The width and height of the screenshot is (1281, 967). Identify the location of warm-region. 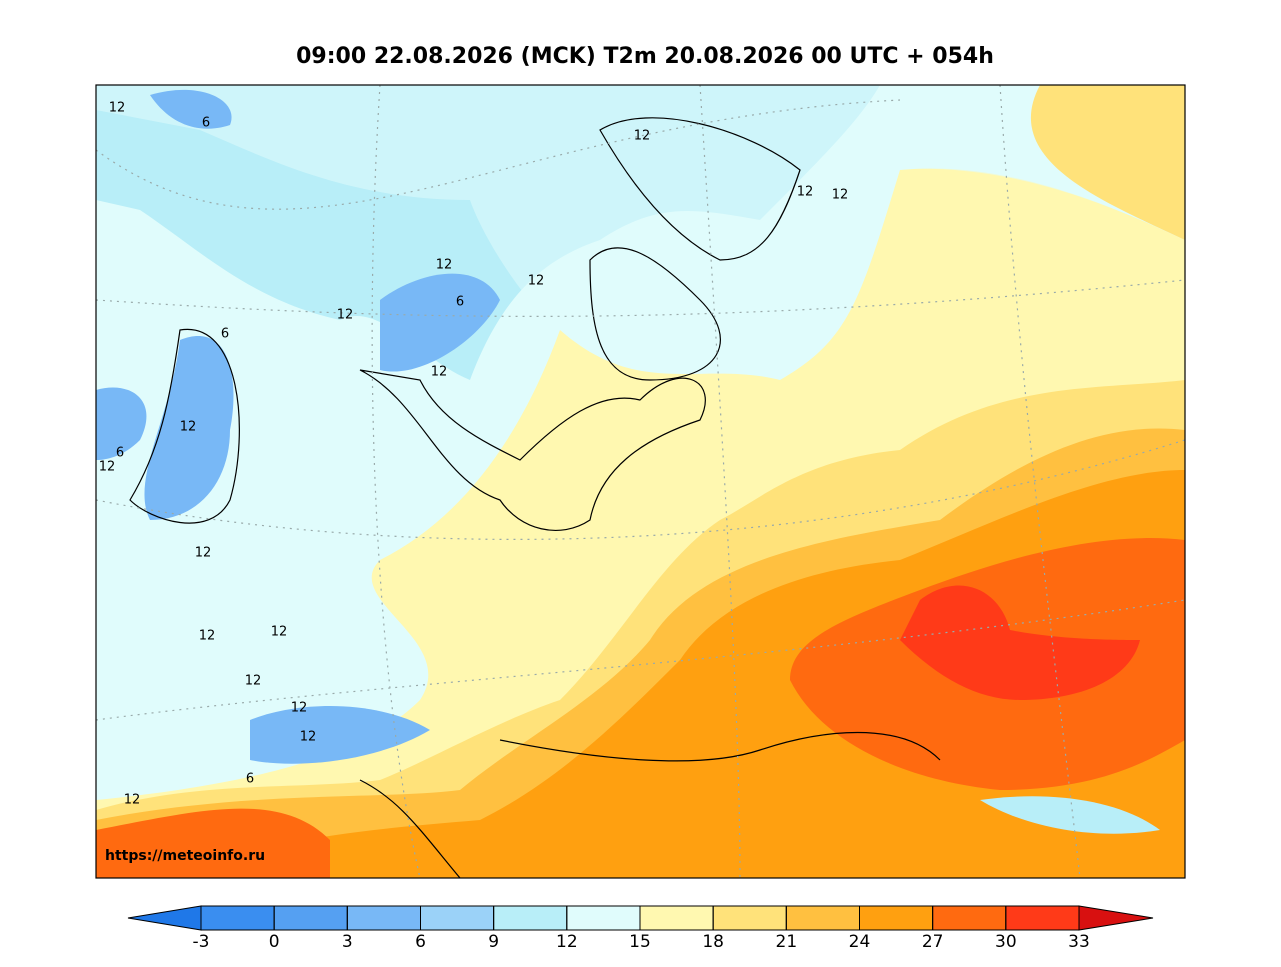
(1107, 162).